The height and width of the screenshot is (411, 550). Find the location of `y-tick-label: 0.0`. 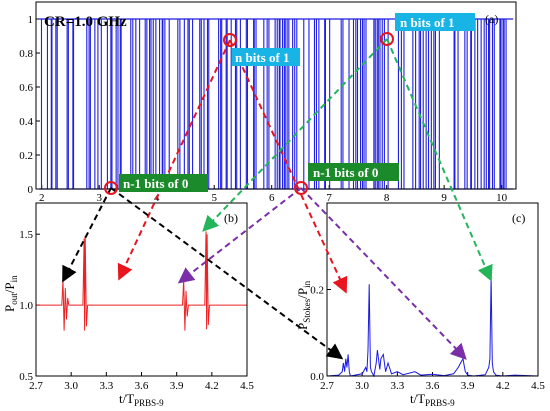

y-tick-label: 0.0 is located at coordinates (317, 377).